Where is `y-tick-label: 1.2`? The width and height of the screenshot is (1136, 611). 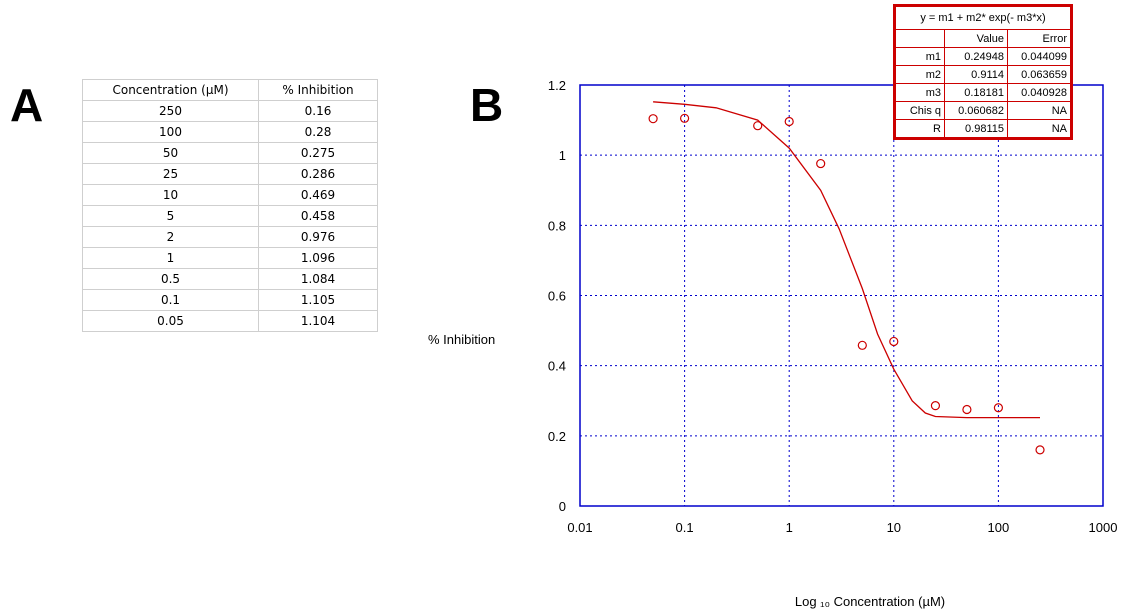
y-tick-label: 1.2 is located at coordinates (557, 85).